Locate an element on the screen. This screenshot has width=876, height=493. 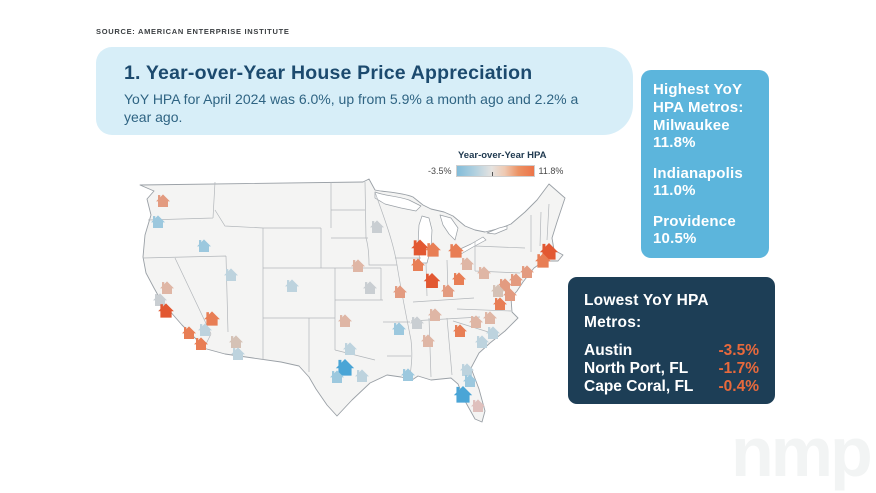
lowest-metro-row: North Port, FL -1.7% is located at coordinates (671, 369).